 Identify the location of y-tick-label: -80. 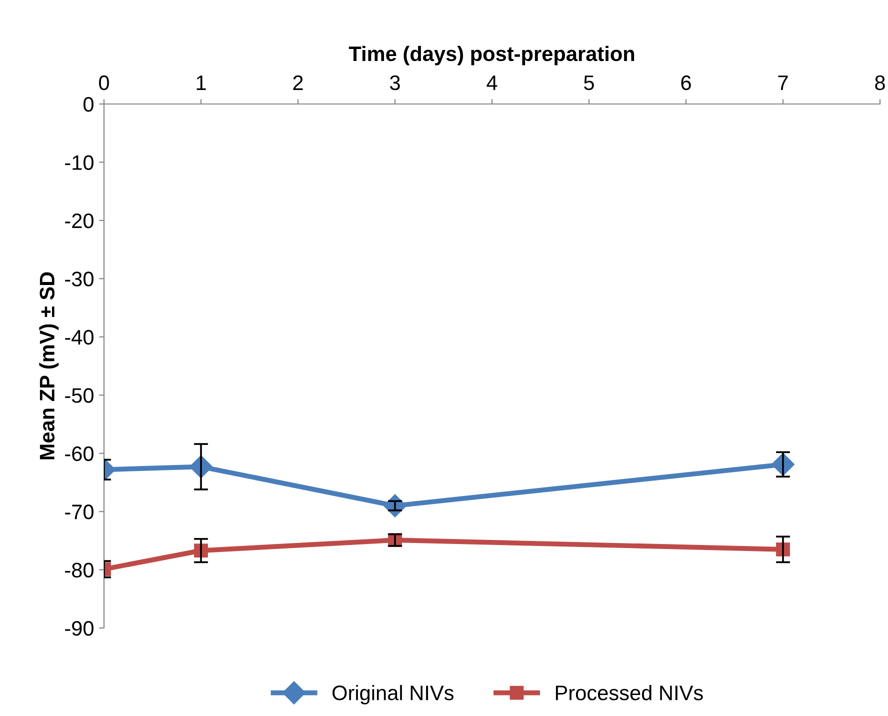
(79, 570).